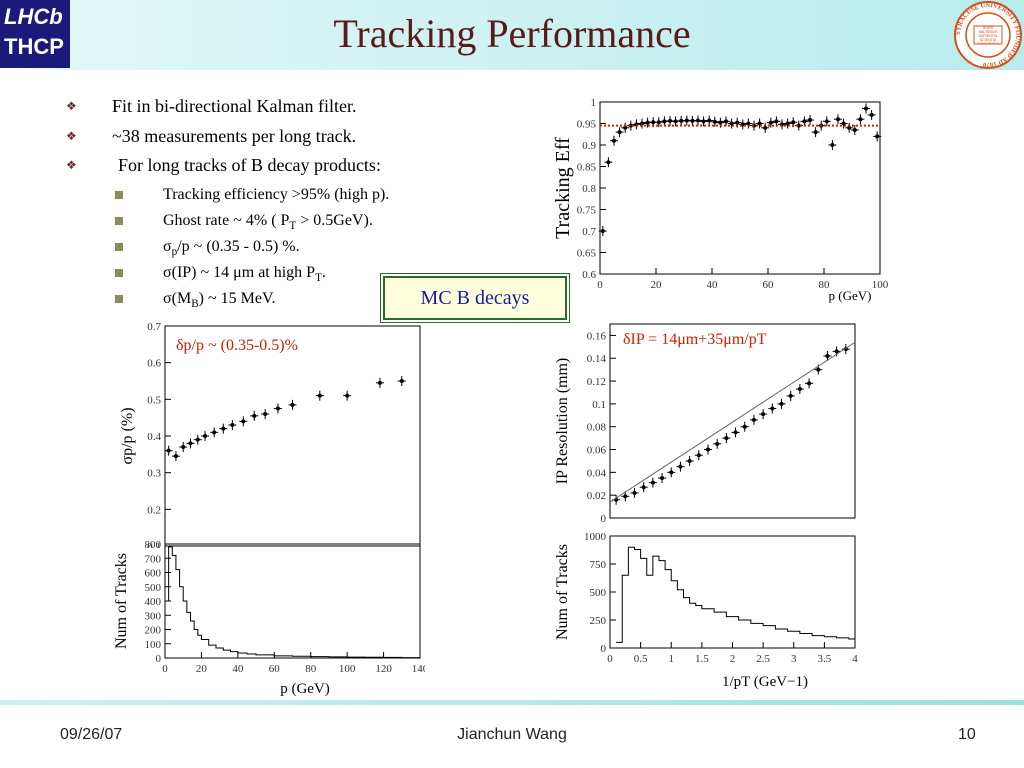 The image size is (1024, 768). I want to click on chart-annotation: δIP = 14μm+35μm/pT, so click(695, 339).